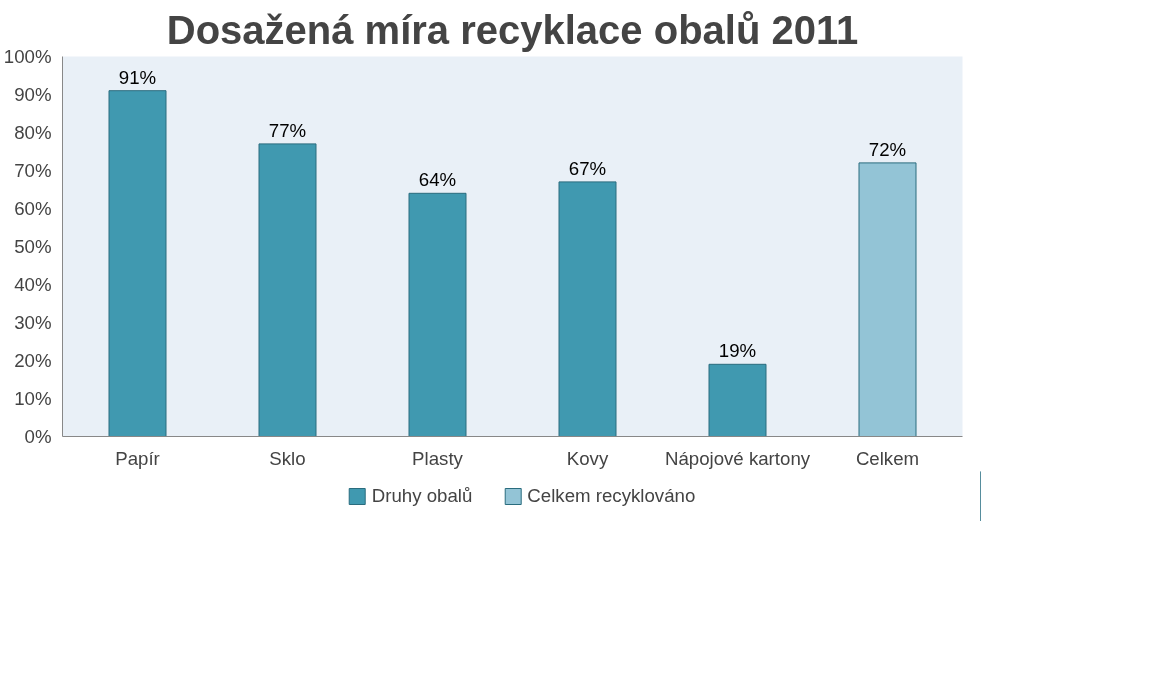  Describe the element at coordinates (137, 77) in the screenshot. I see `data-label: 91%` at that location.